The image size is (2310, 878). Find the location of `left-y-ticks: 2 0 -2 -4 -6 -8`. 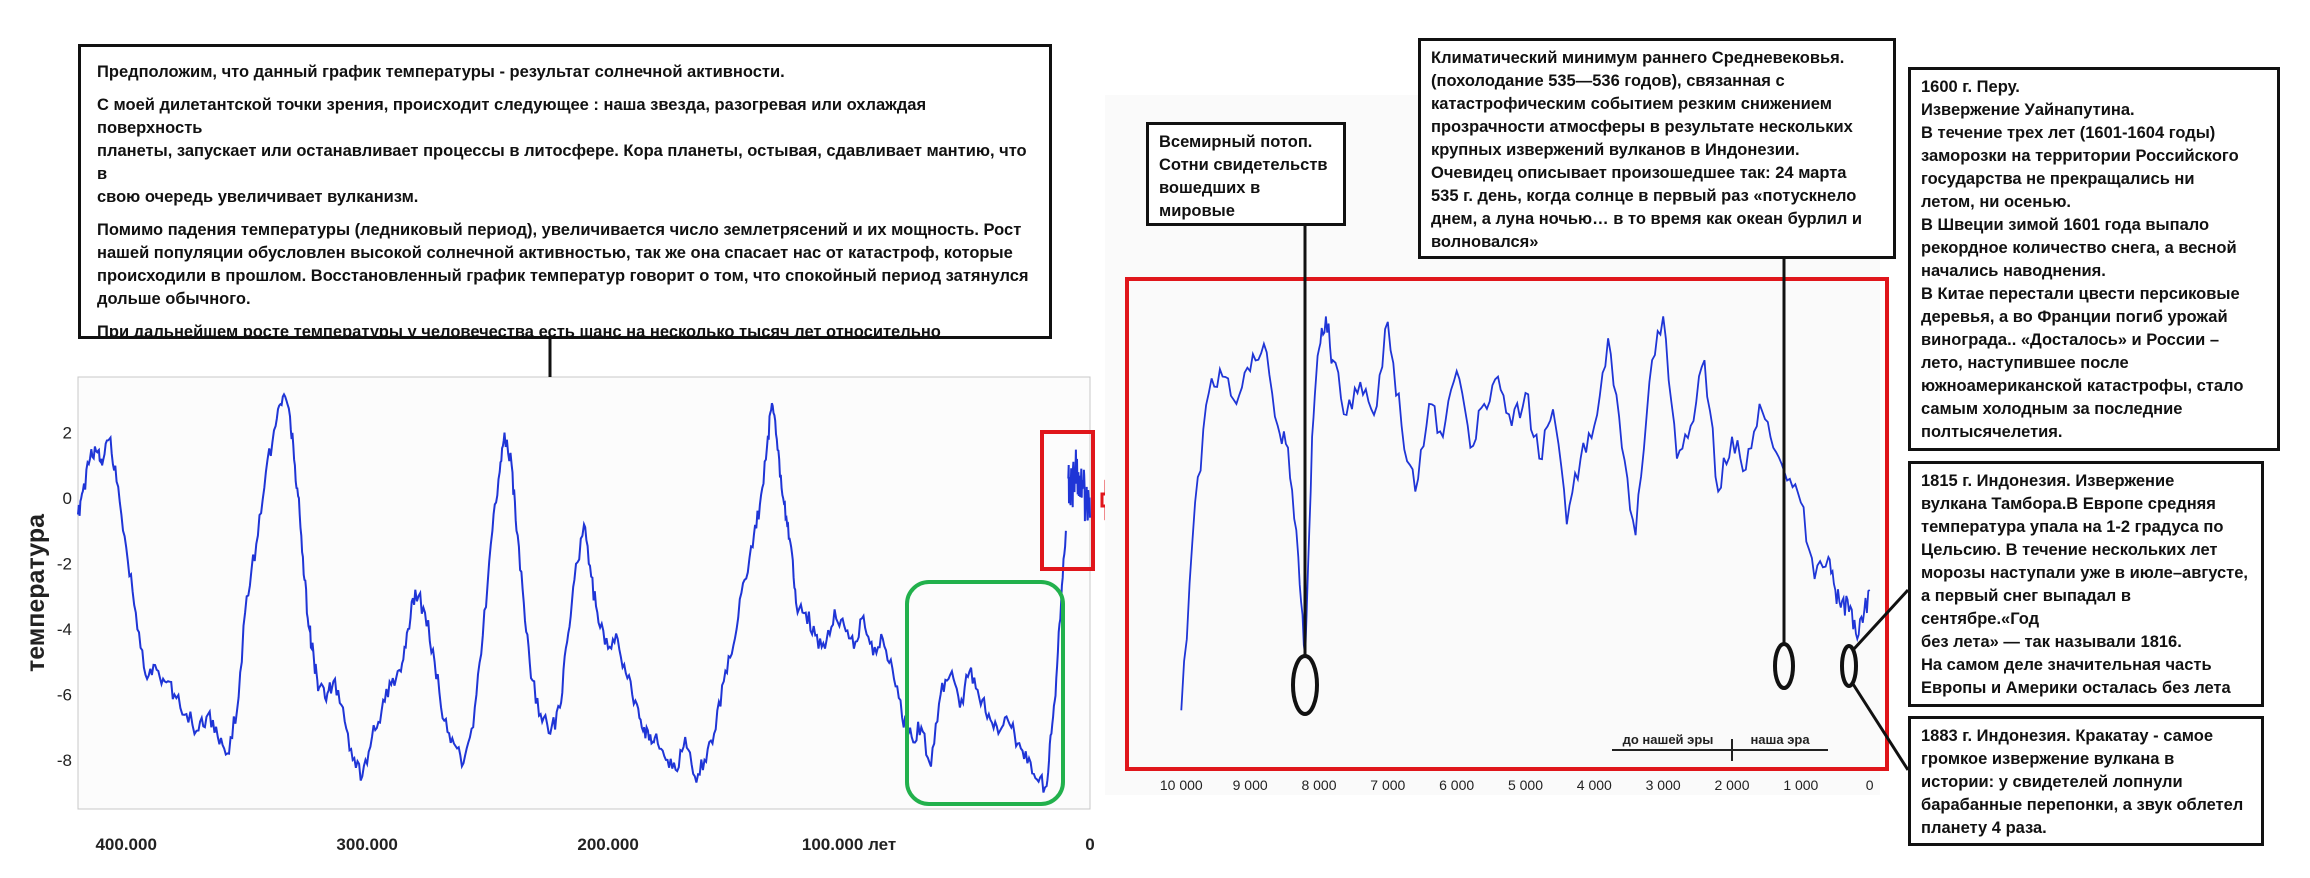

left-y-ticks: 2 0 -2 -4 -6 -8 is located at coordinates (64, 597).